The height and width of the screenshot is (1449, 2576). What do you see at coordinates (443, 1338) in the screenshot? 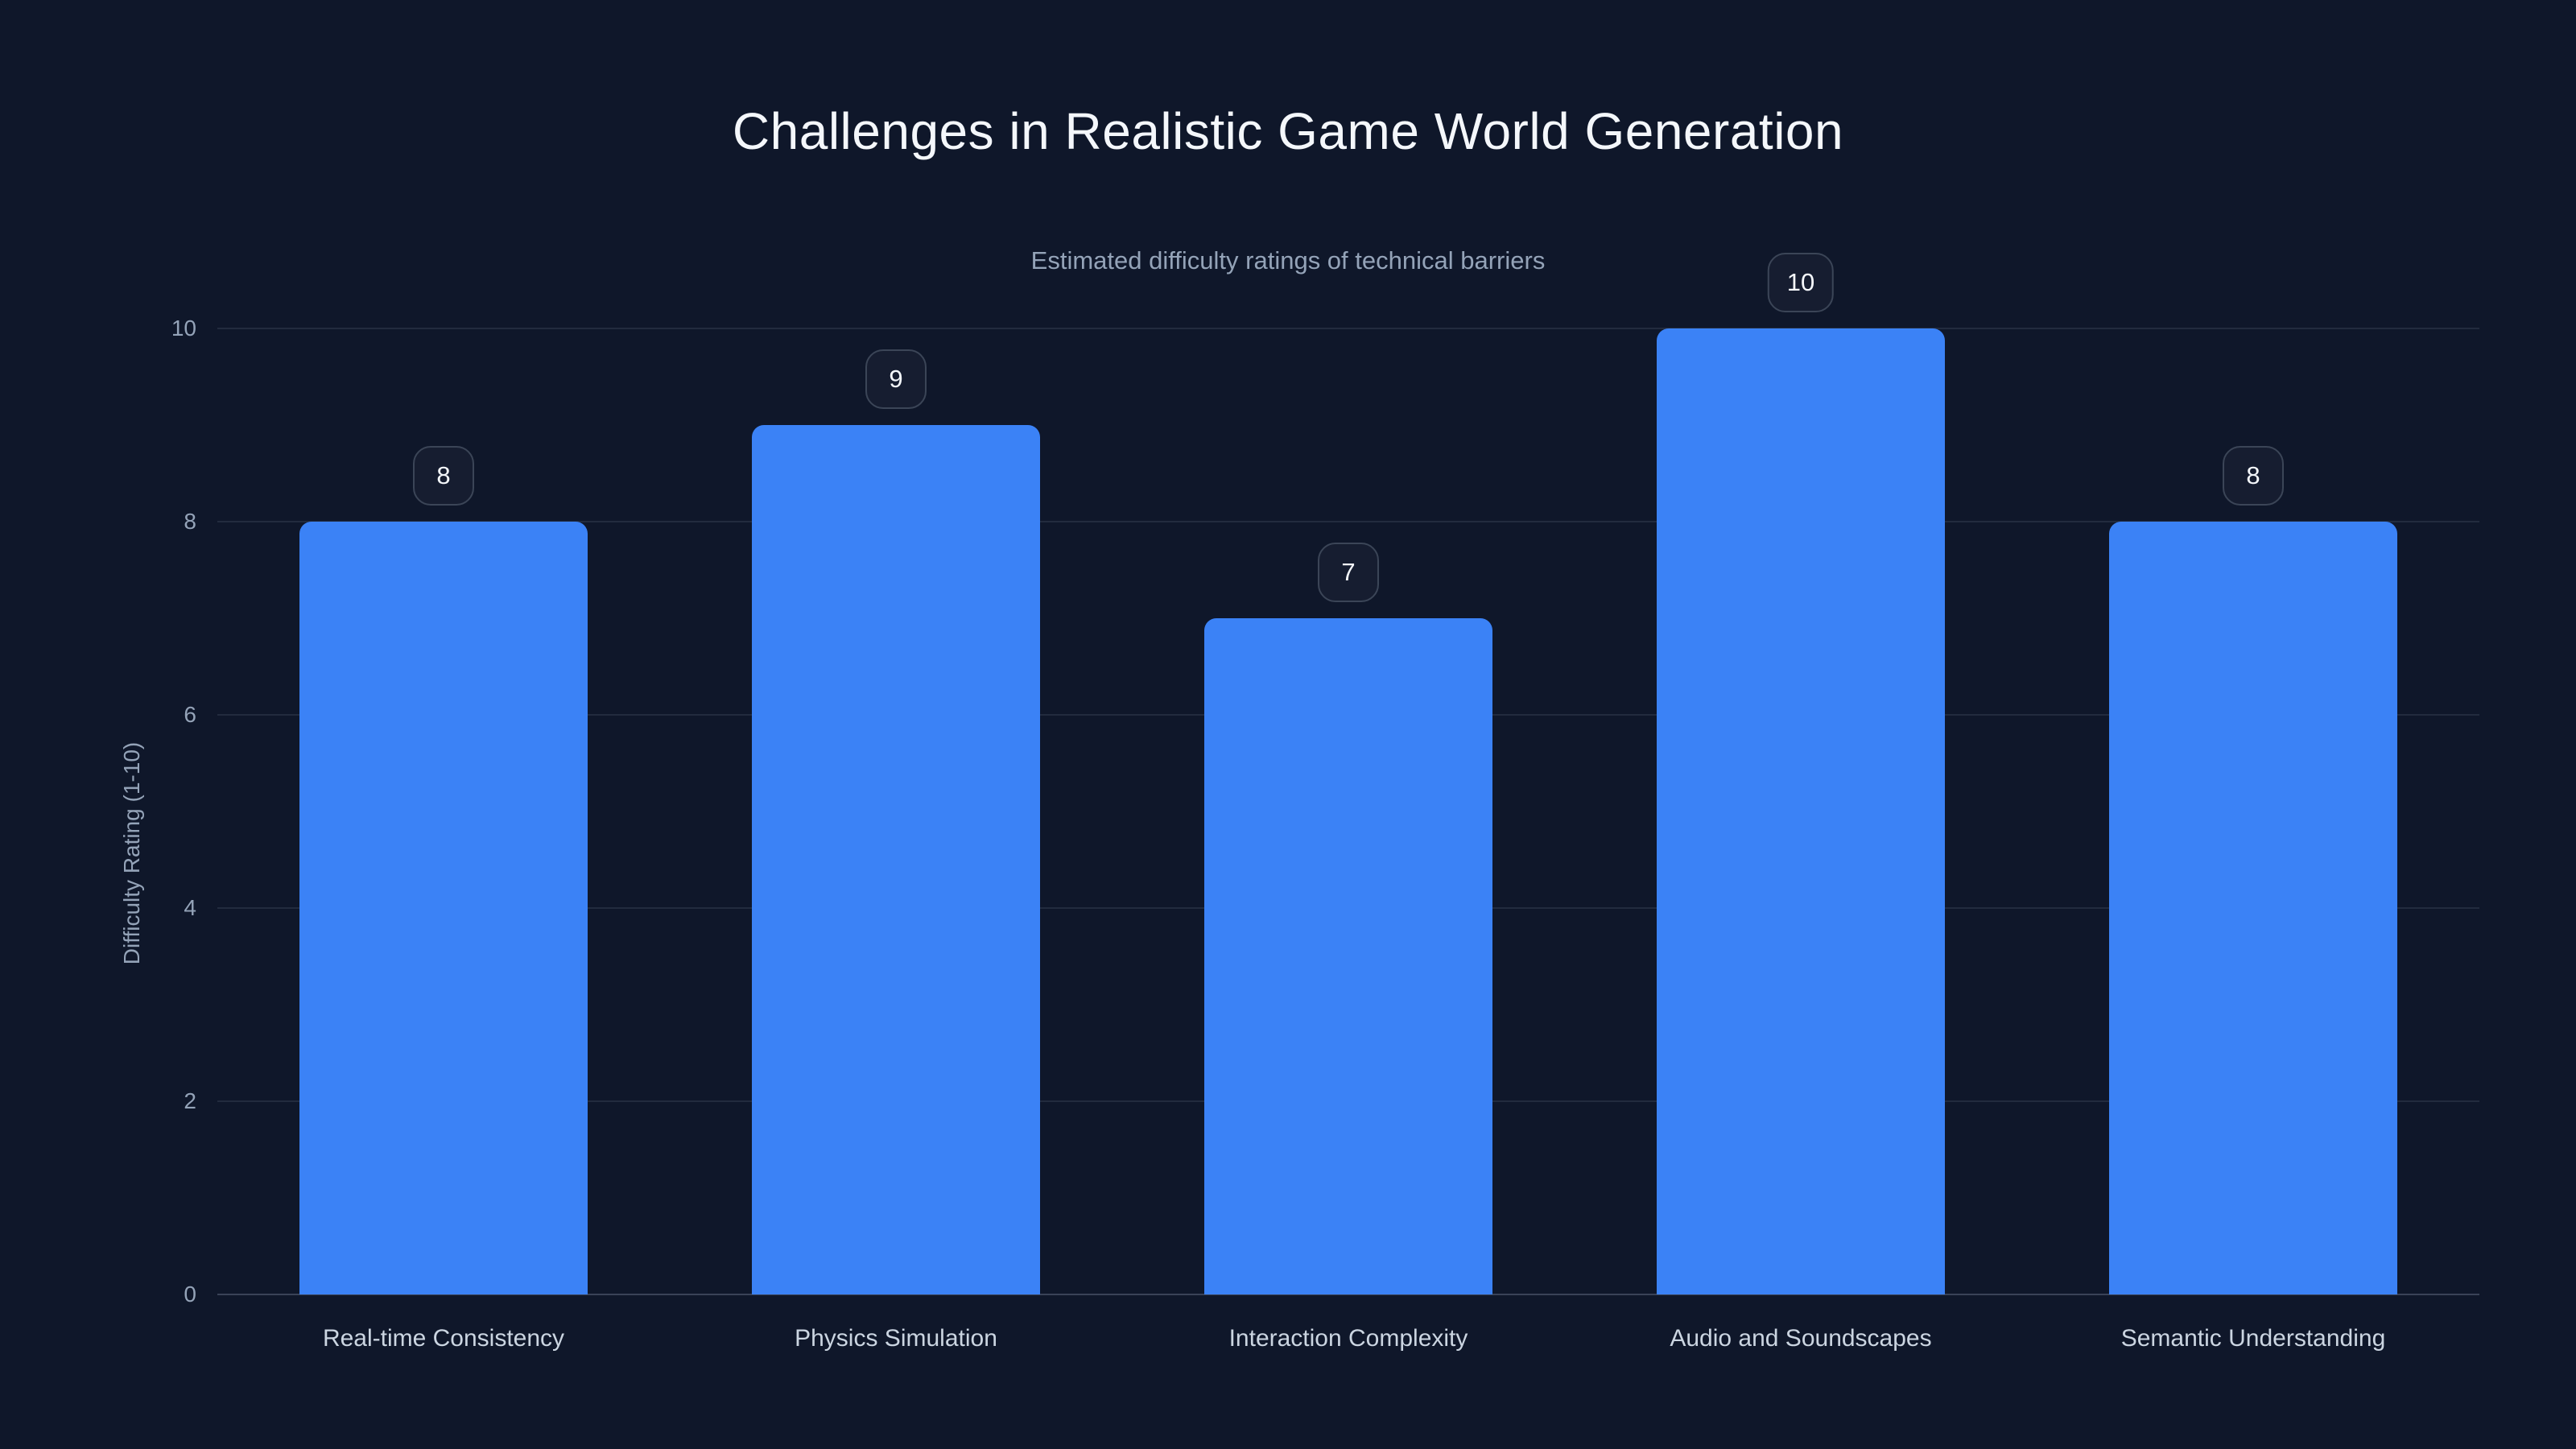
I see `category-label: Real-time Consistency` at bounding box center [443, 1338].